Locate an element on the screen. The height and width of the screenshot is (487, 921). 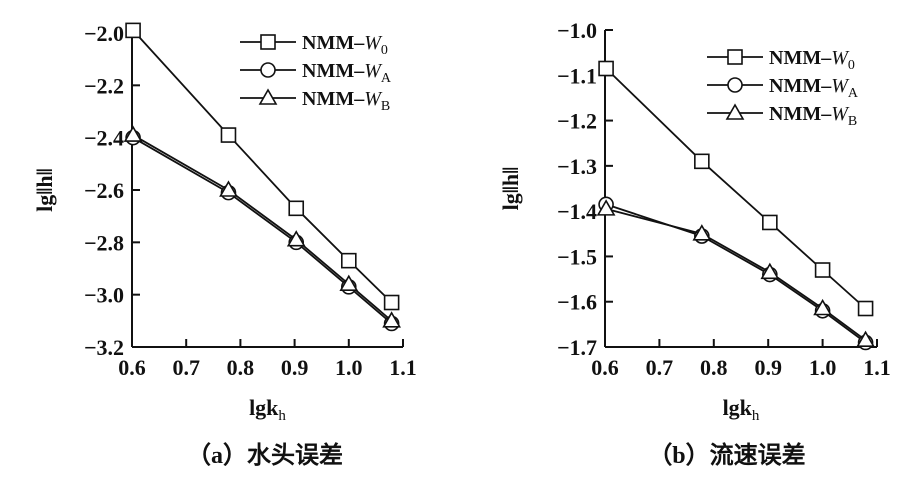
y-tick-label: −2.8 is located at coordinates (104, 242).